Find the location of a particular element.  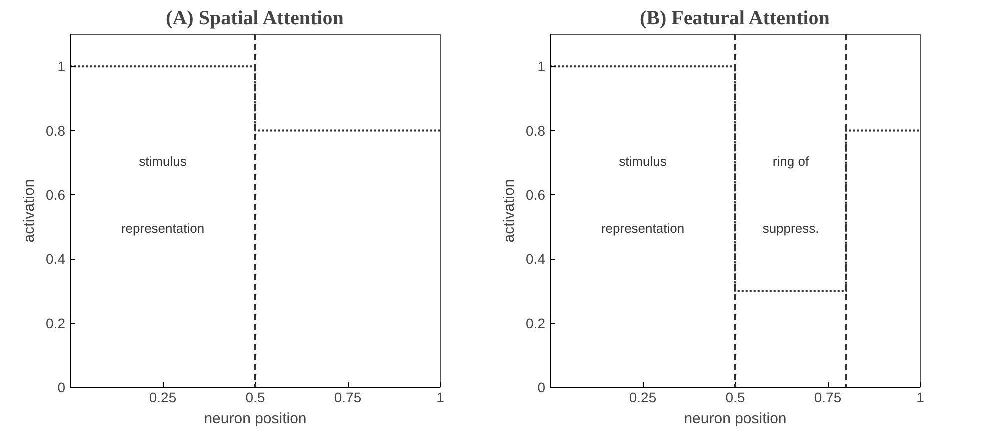

annotation: ring of is located at coordinates (791, 162).